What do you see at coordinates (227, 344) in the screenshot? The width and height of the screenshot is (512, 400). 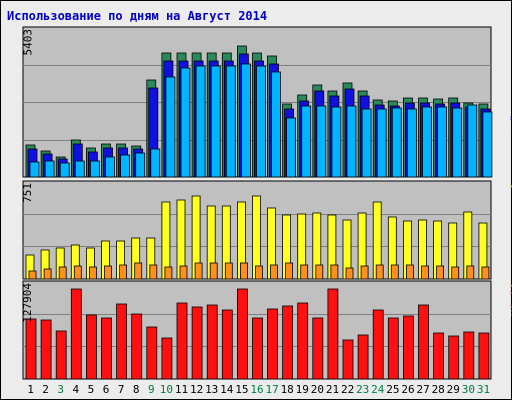 I see `bar-Кбайт-14` at bounding box center [227, 344].